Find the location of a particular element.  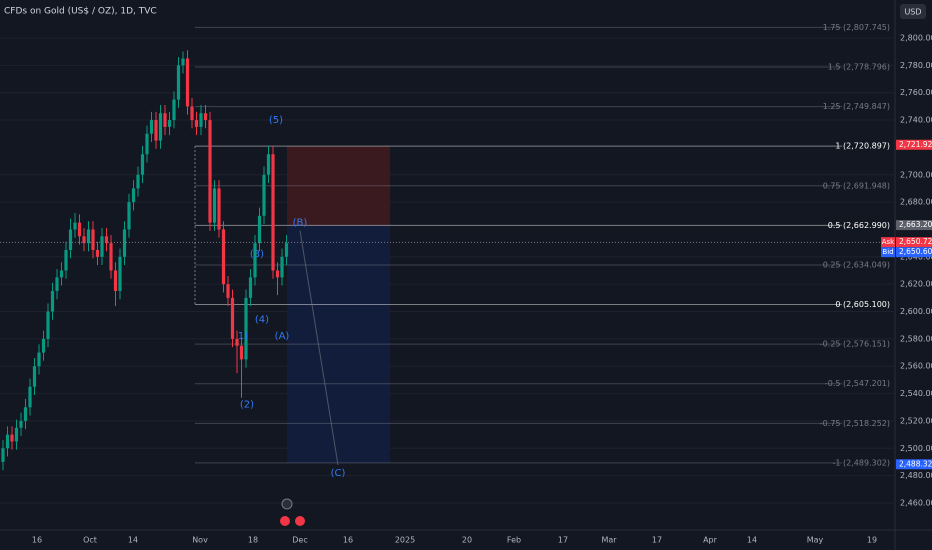

y-tick-label: 2,480.000 is located at coordinates (916, 475).